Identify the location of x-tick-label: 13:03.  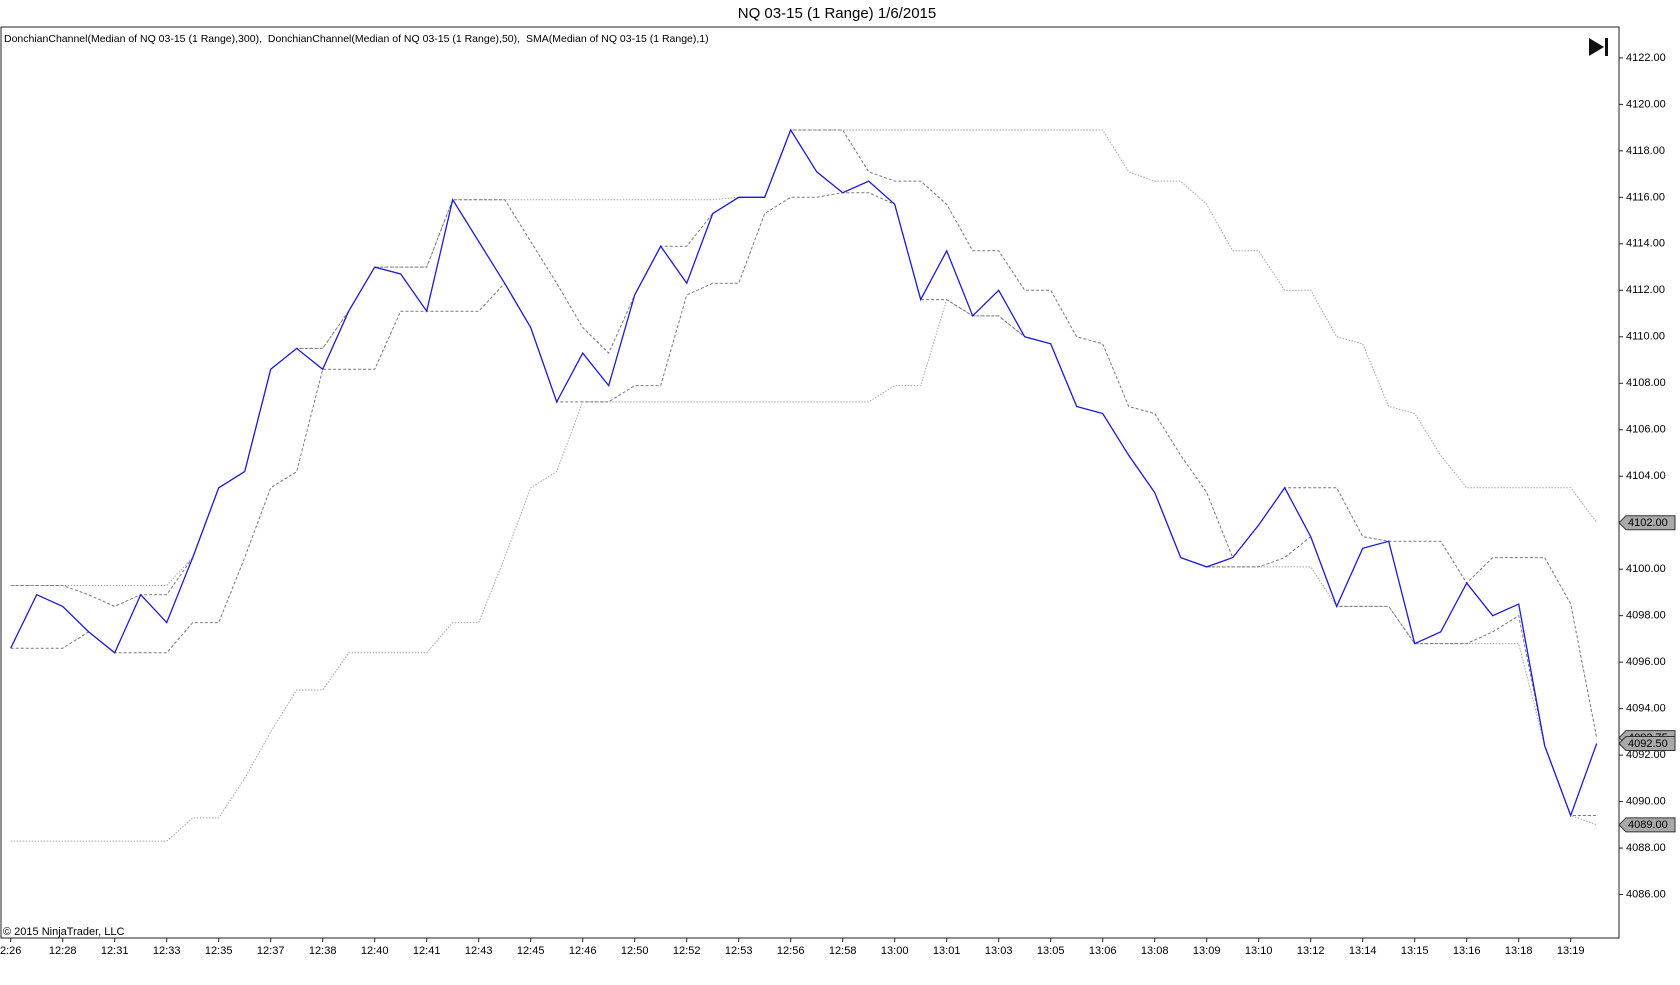
(999, 951).